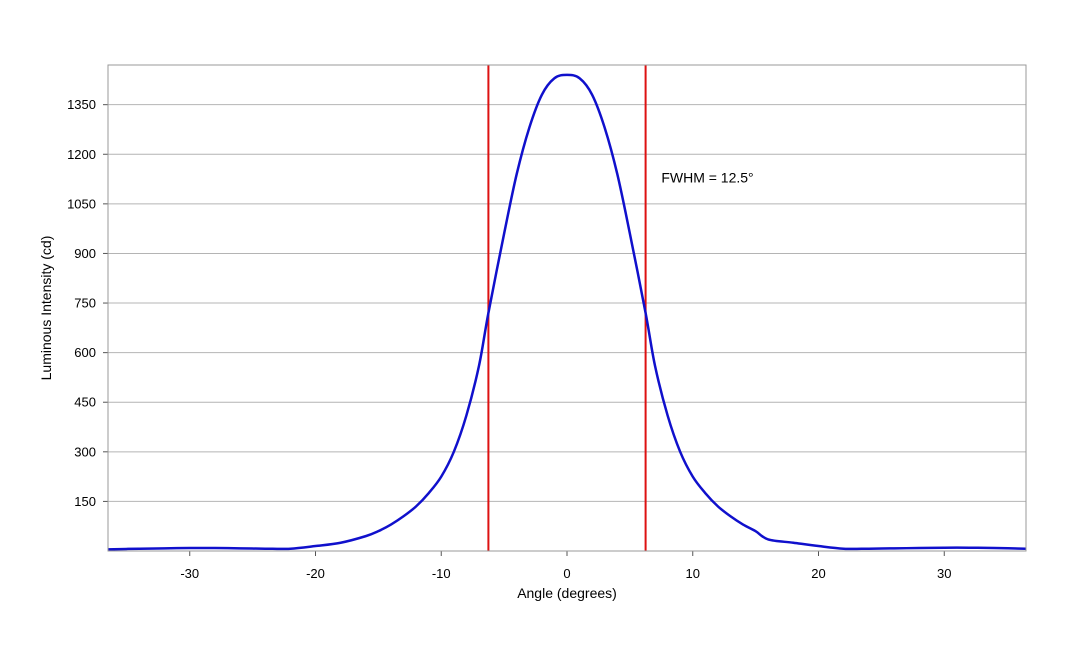  What do you see at coordinates (85, 352) in the screenshot?
I see `y-tick-label: 600` at bounding box center [85, 352].